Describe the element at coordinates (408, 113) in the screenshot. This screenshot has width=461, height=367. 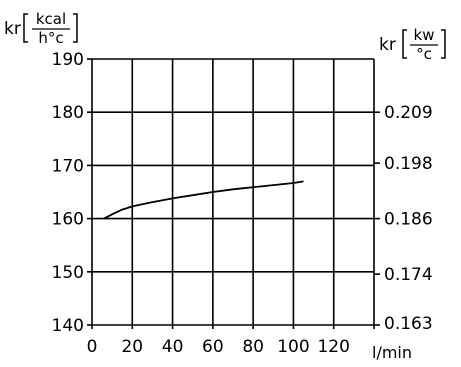
I see `right-tick-label: 0.209` at that location.